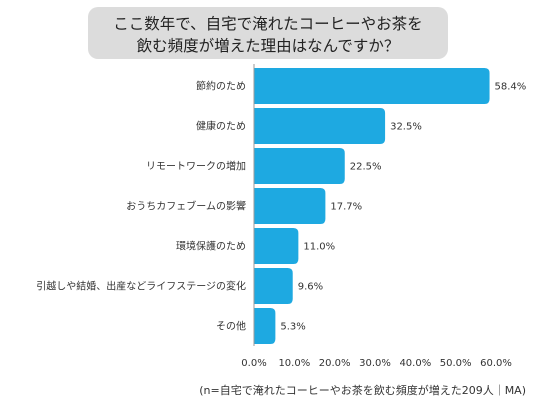 The width and height of the screenshot is (536, 402). I want to click on value-label: 17.7%, so click(346, 207).